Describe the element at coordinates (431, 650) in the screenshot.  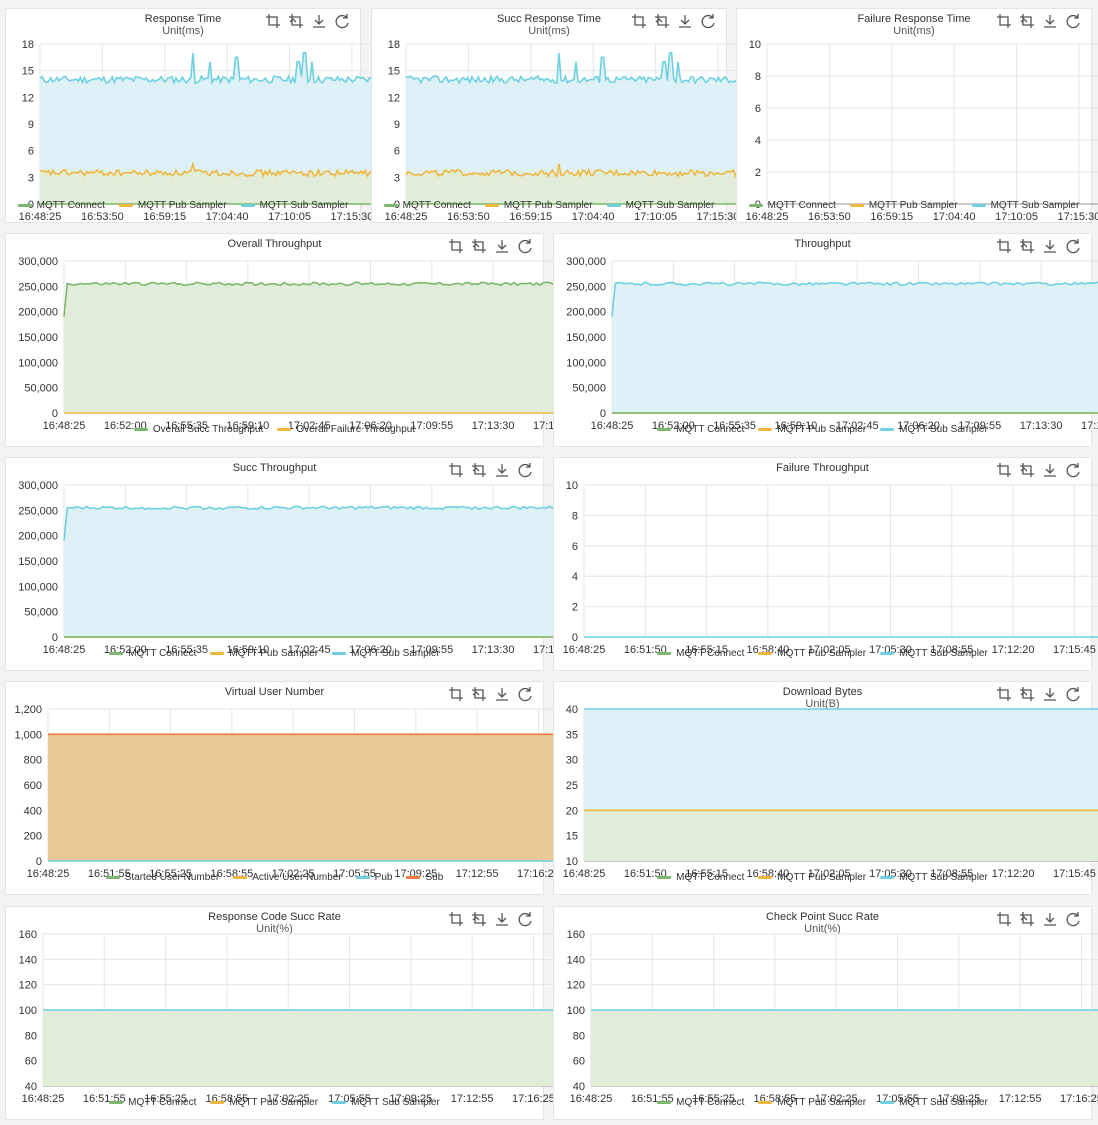
I see `x-tick-label: 17:09:55` at that location.